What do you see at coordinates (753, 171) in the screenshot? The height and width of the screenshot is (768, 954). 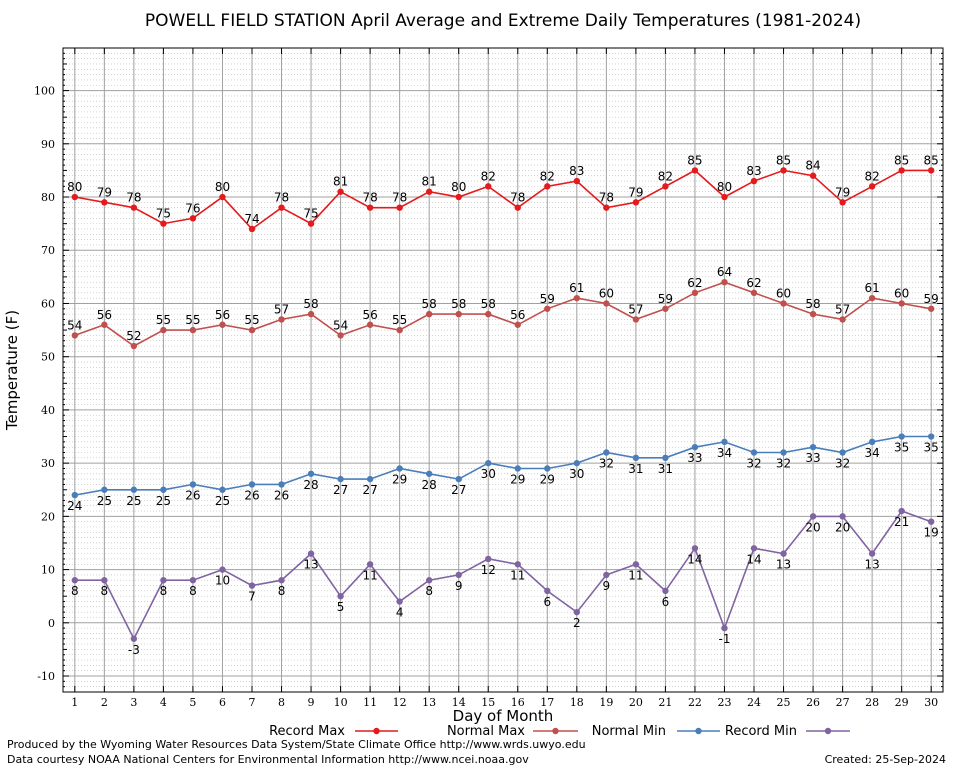 I see `record-max-data-label: 83` at bounding box center [753, 171].